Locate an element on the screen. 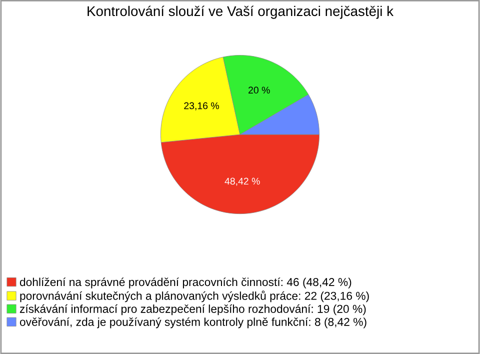 The image size is (480, 354). legend-label: porovnávání skutečných a plánovaných výsledků práce: 22 (23,16 %) is located at coordinates (194, 296).